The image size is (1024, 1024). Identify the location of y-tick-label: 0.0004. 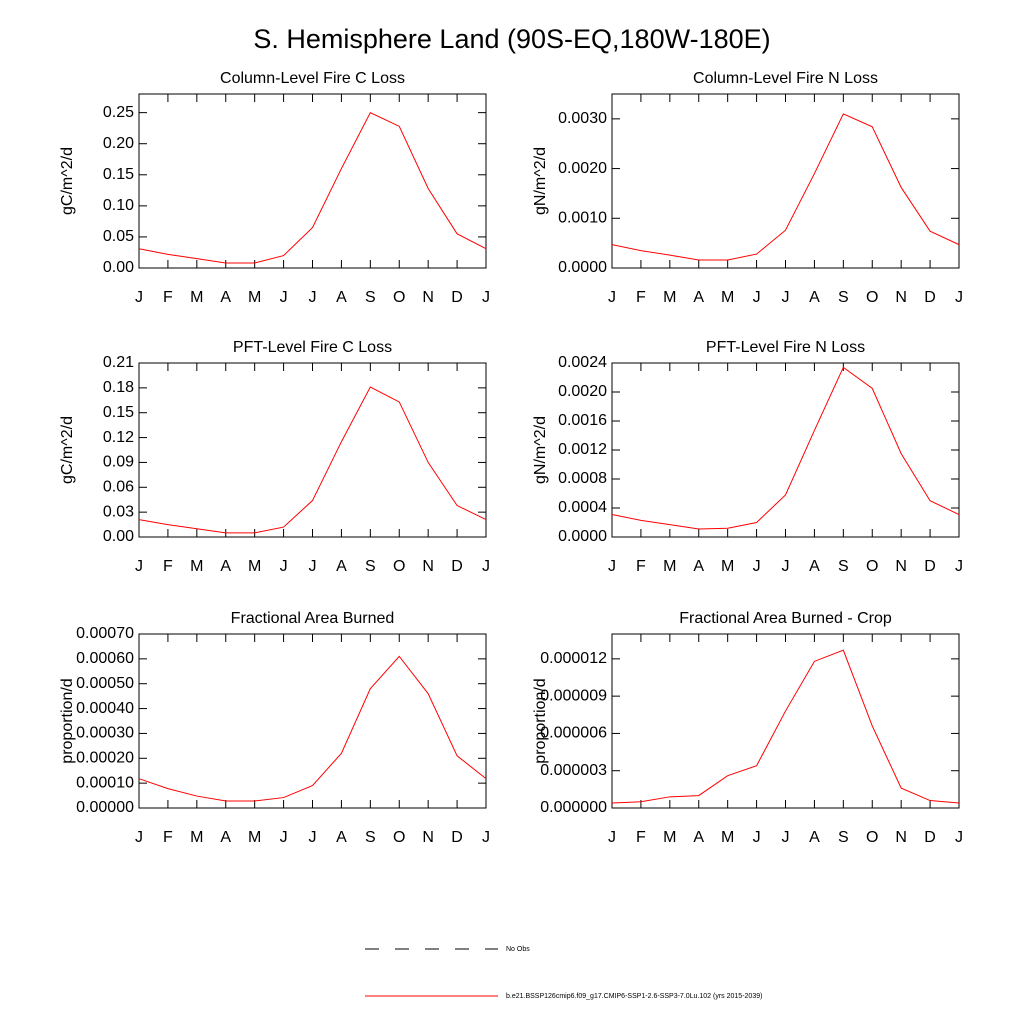
(582, 507).